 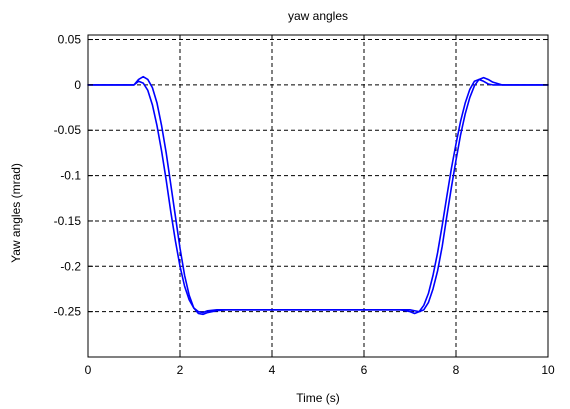 I want to click on y-axis-label: Yaw angles (mrad), so click(x=16, y=213).